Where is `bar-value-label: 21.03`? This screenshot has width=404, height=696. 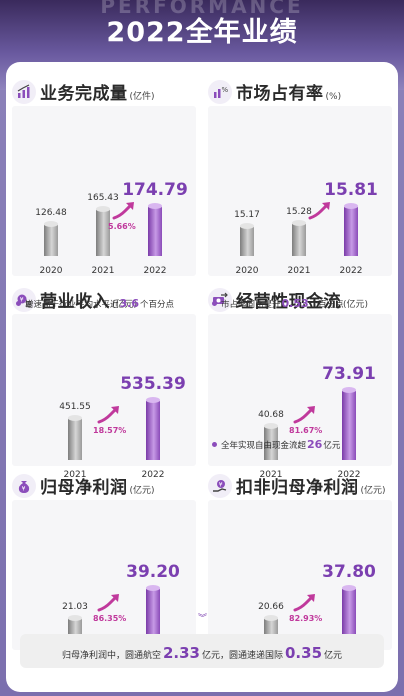
bar-value-label: 21.03 is located at coordinates (75, 607).